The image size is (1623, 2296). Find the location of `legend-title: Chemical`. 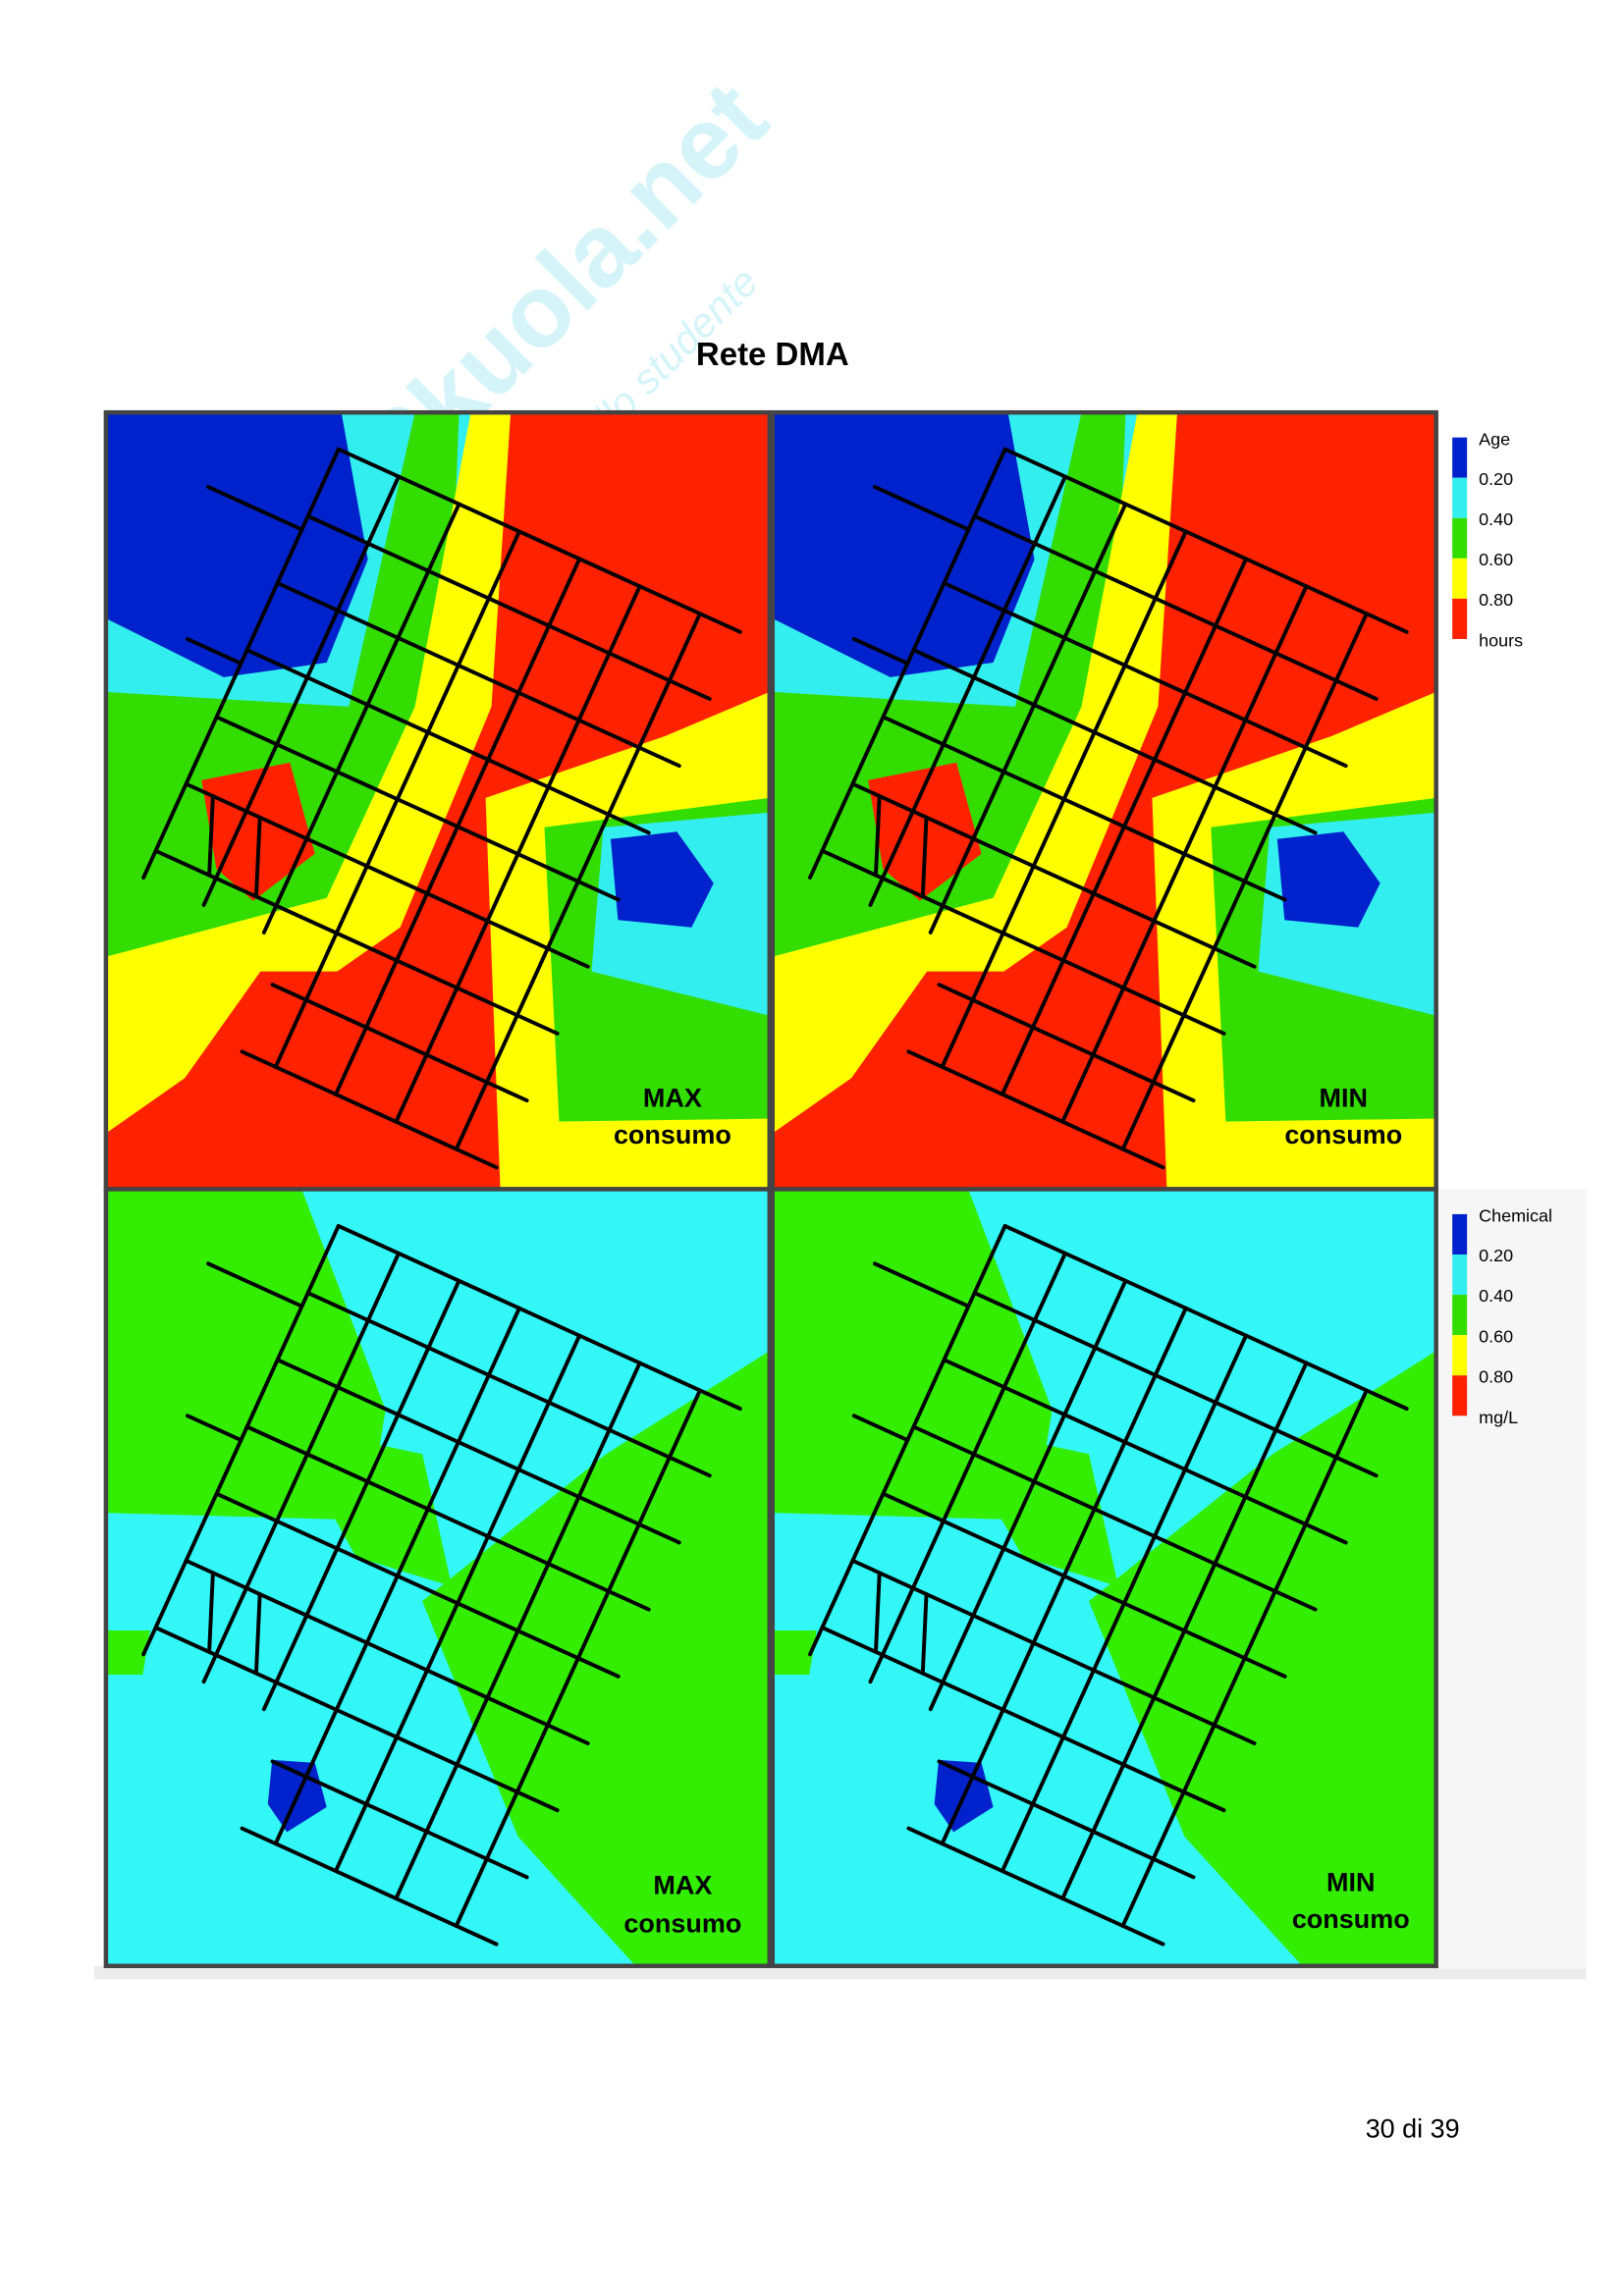

legend-title: Chemical is located at coordinates (1515, 1216).